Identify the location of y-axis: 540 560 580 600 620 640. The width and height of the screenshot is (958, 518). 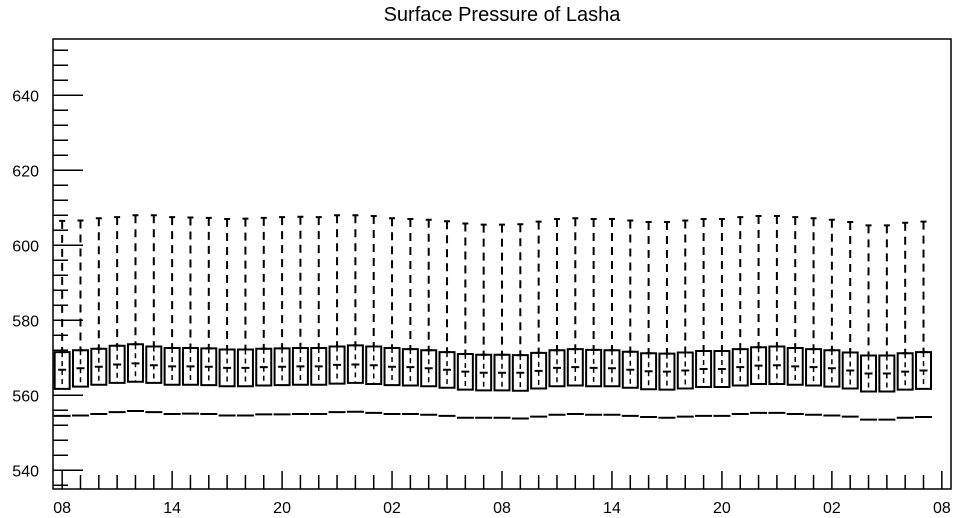
(47, 267).